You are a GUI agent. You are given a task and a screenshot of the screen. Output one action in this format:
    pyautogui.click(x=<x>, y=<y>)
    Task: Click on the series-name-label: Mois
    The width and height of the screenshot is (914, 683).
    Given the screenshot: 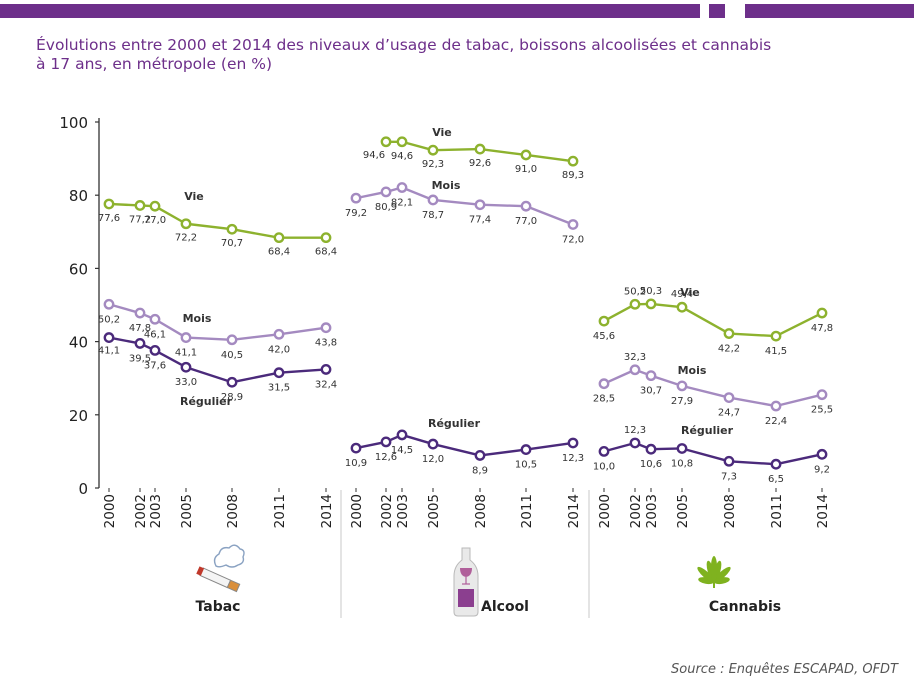 What is the action you would take?
    pyautogui.click(x=692, y=370)
    